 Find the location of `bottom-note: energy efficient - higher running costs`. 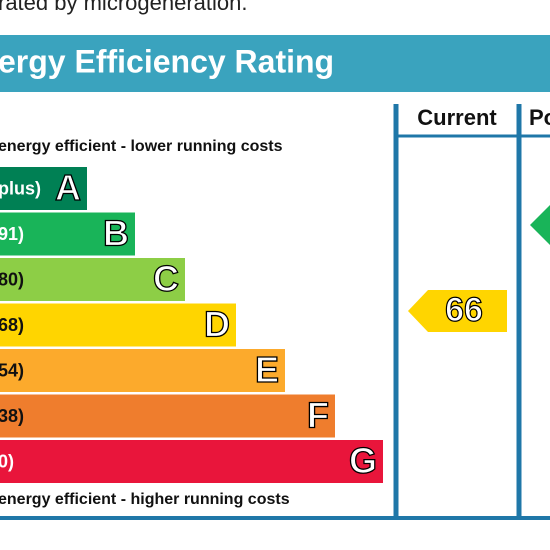

bottom-note: energy efficient - higher running costs is located at coordinates (145, 499).